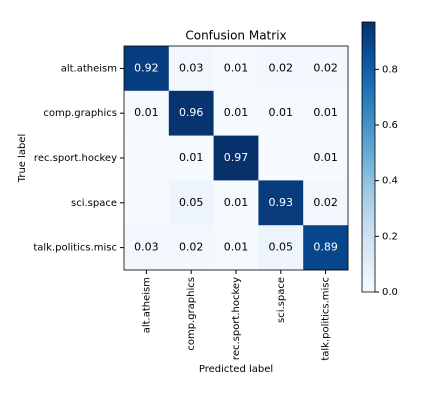 This screenshot has width=443, height=406. I want to click on colorbar-tick-label: 0.6, so click(390, 125).